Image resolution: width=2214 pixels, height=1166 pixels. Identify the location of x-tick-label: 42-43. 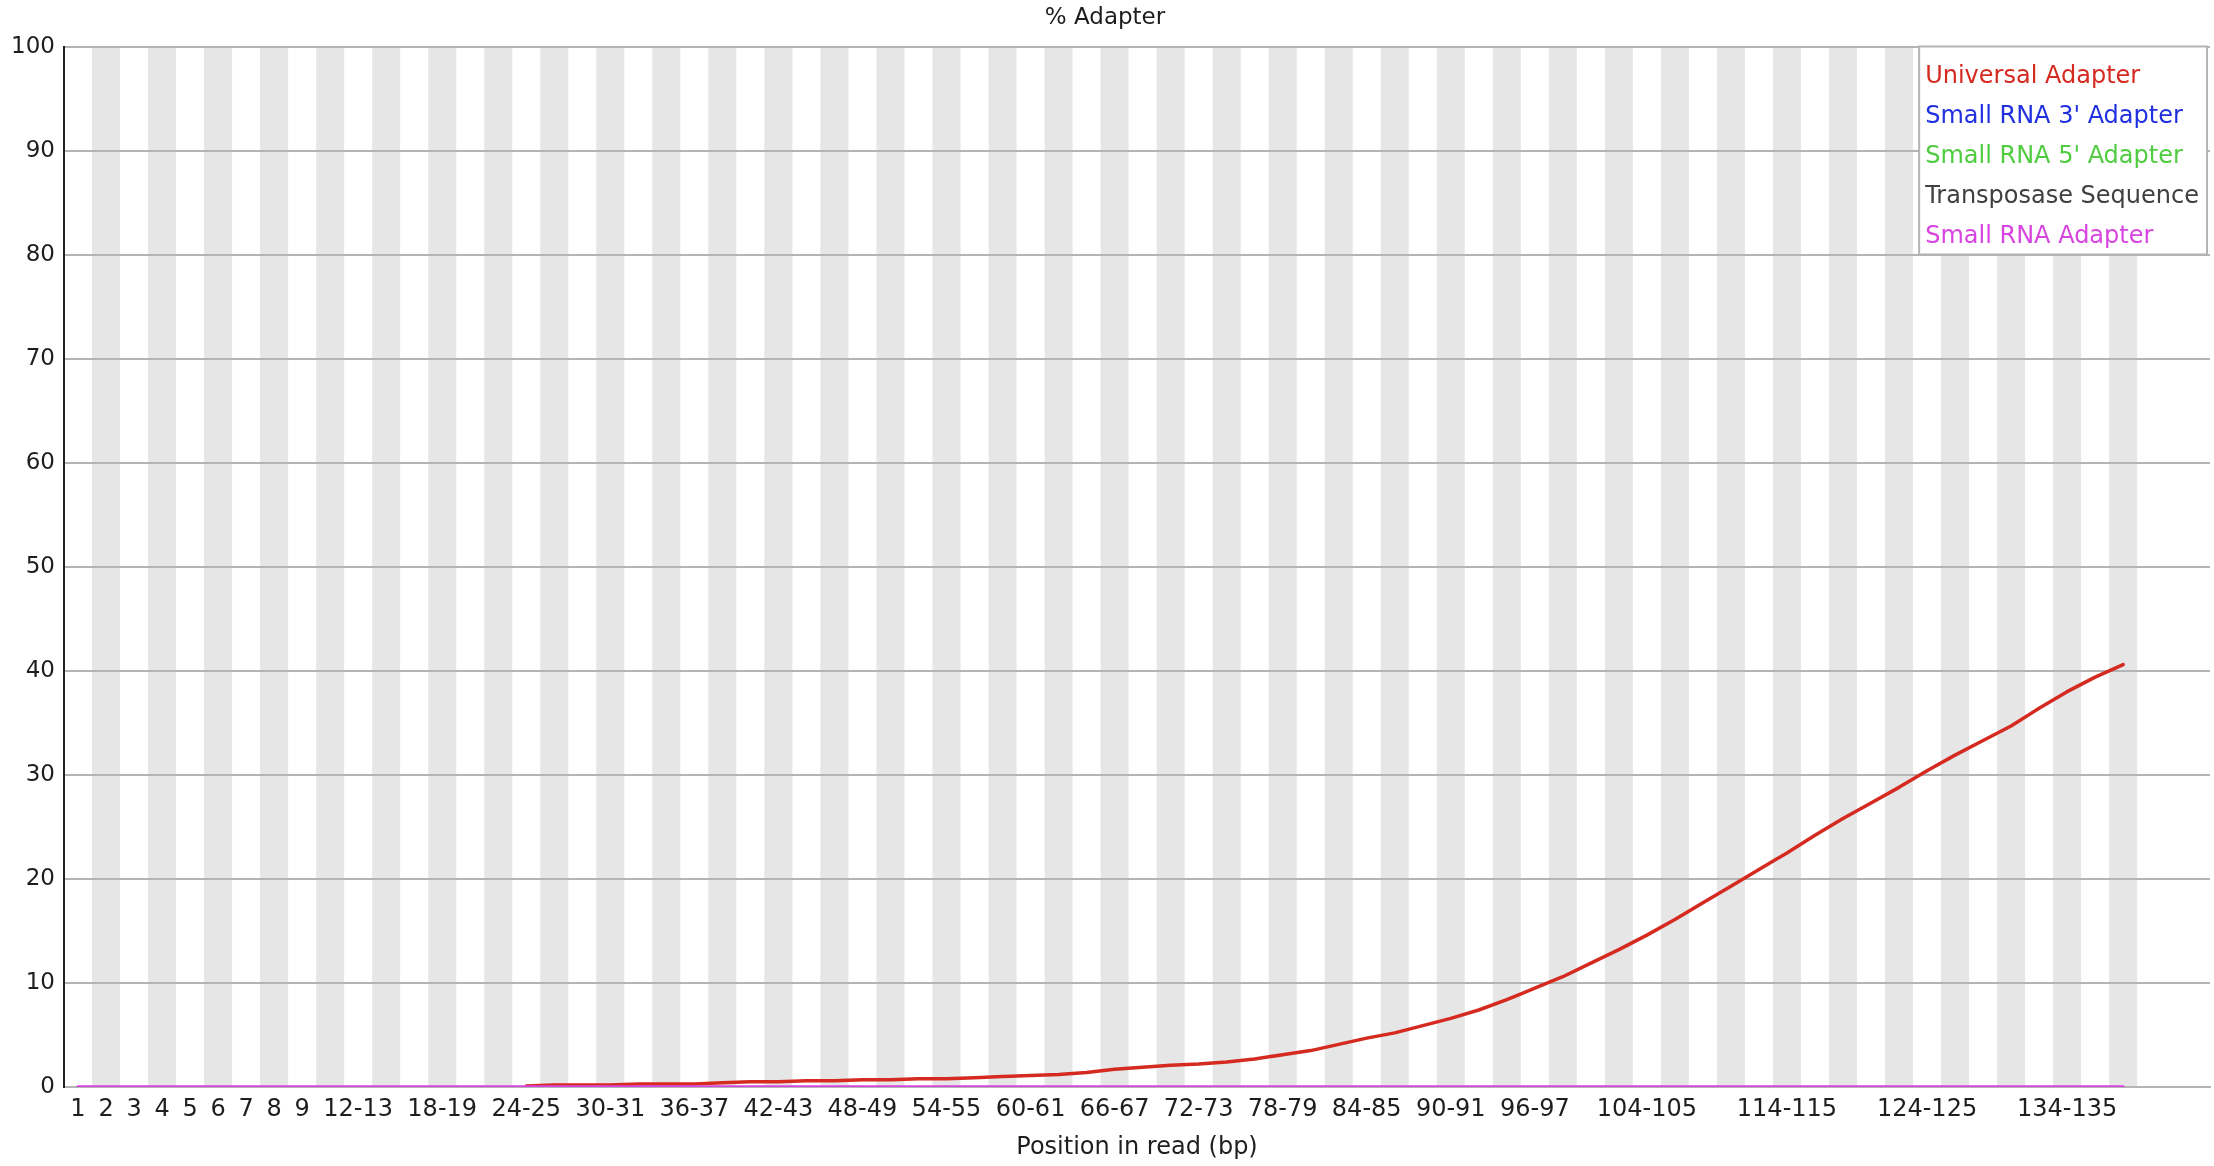
(778, 1107).